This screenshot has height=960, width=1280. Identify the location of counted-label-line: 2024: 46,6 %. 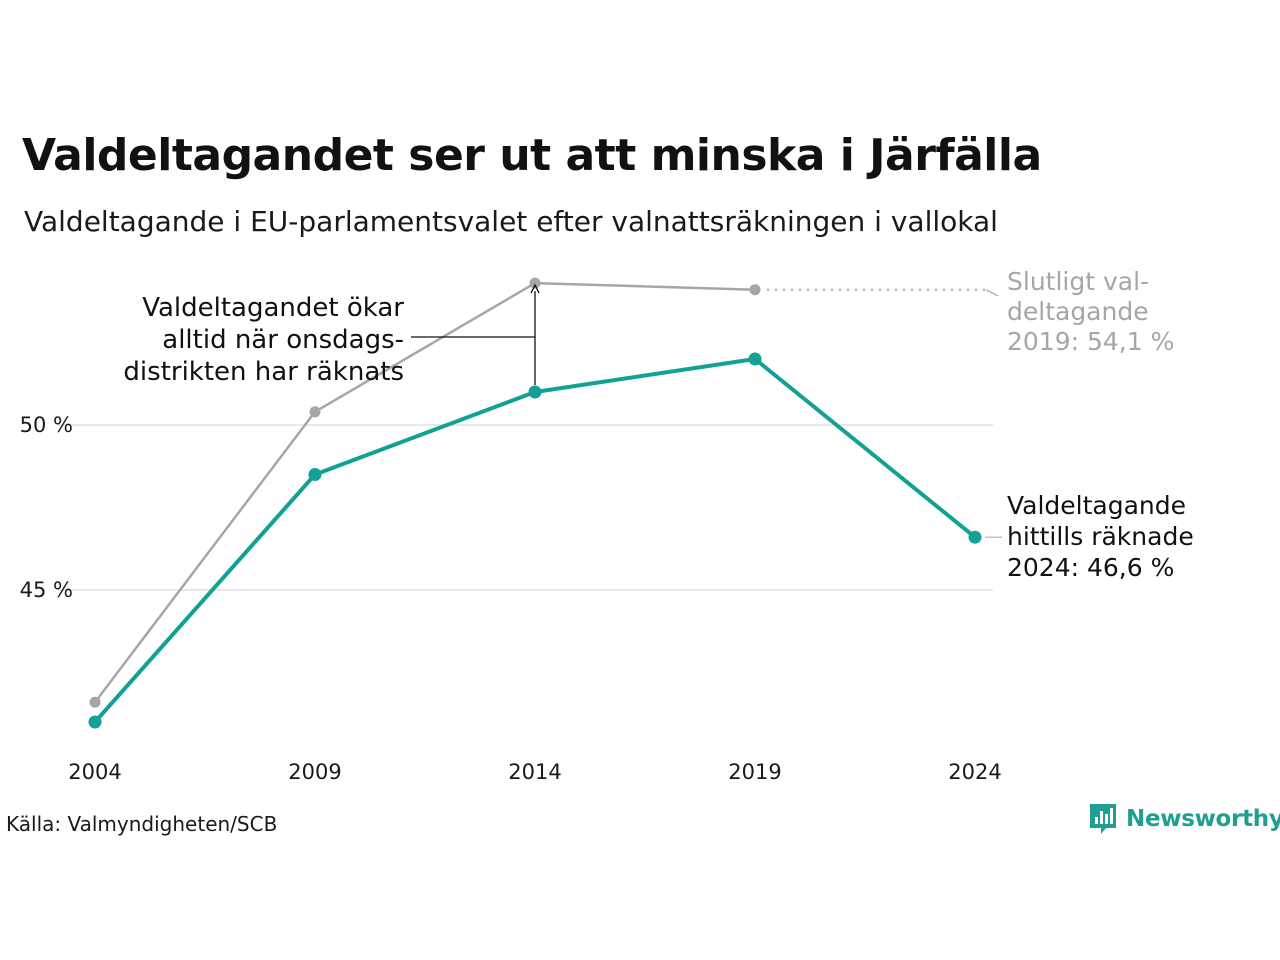
(1090, 567).